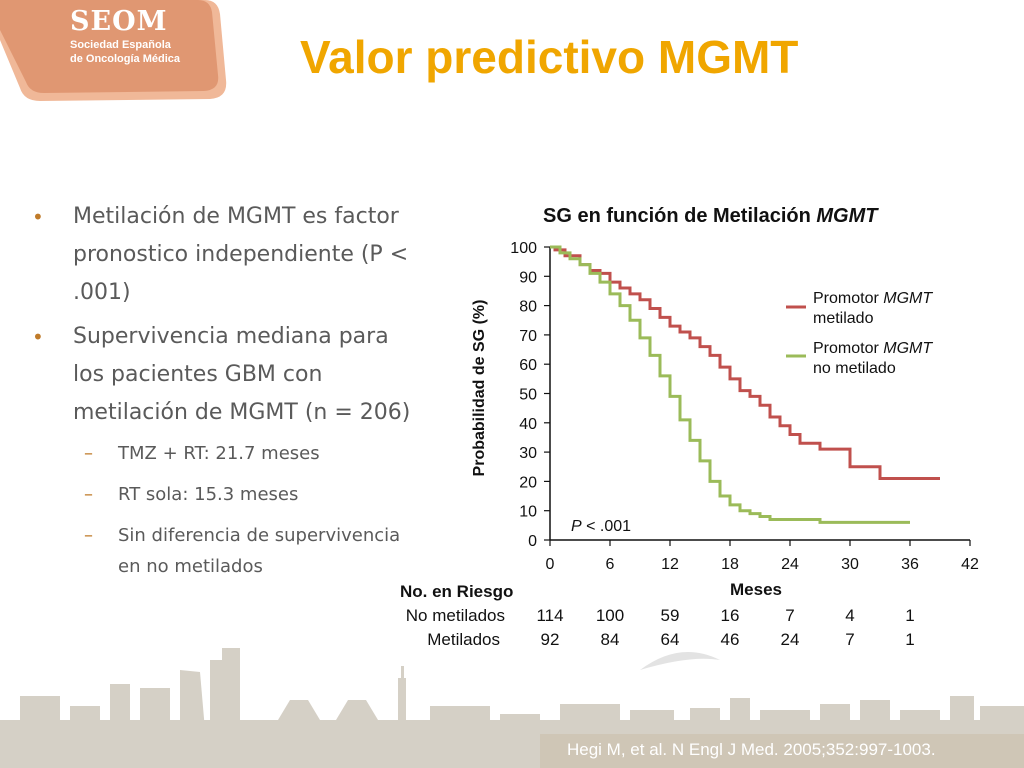 The image size is (1024, 768). Describe the element at coordinates (120, 45) in the screenshot. I see `logo-line-1: Sociedad Española` at that location.